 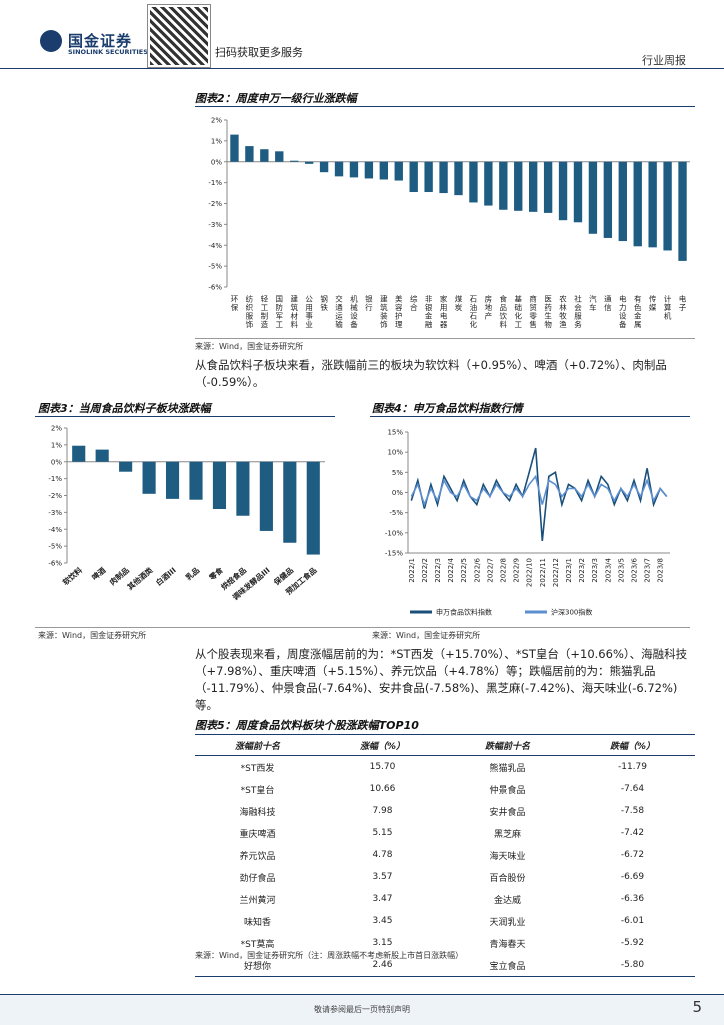 What do you see at coordinates (362, 1009) in the screenshot?
I see `disclaimer: 敬请参阅最后一页特别声明` at bounding box center [362, 1009].